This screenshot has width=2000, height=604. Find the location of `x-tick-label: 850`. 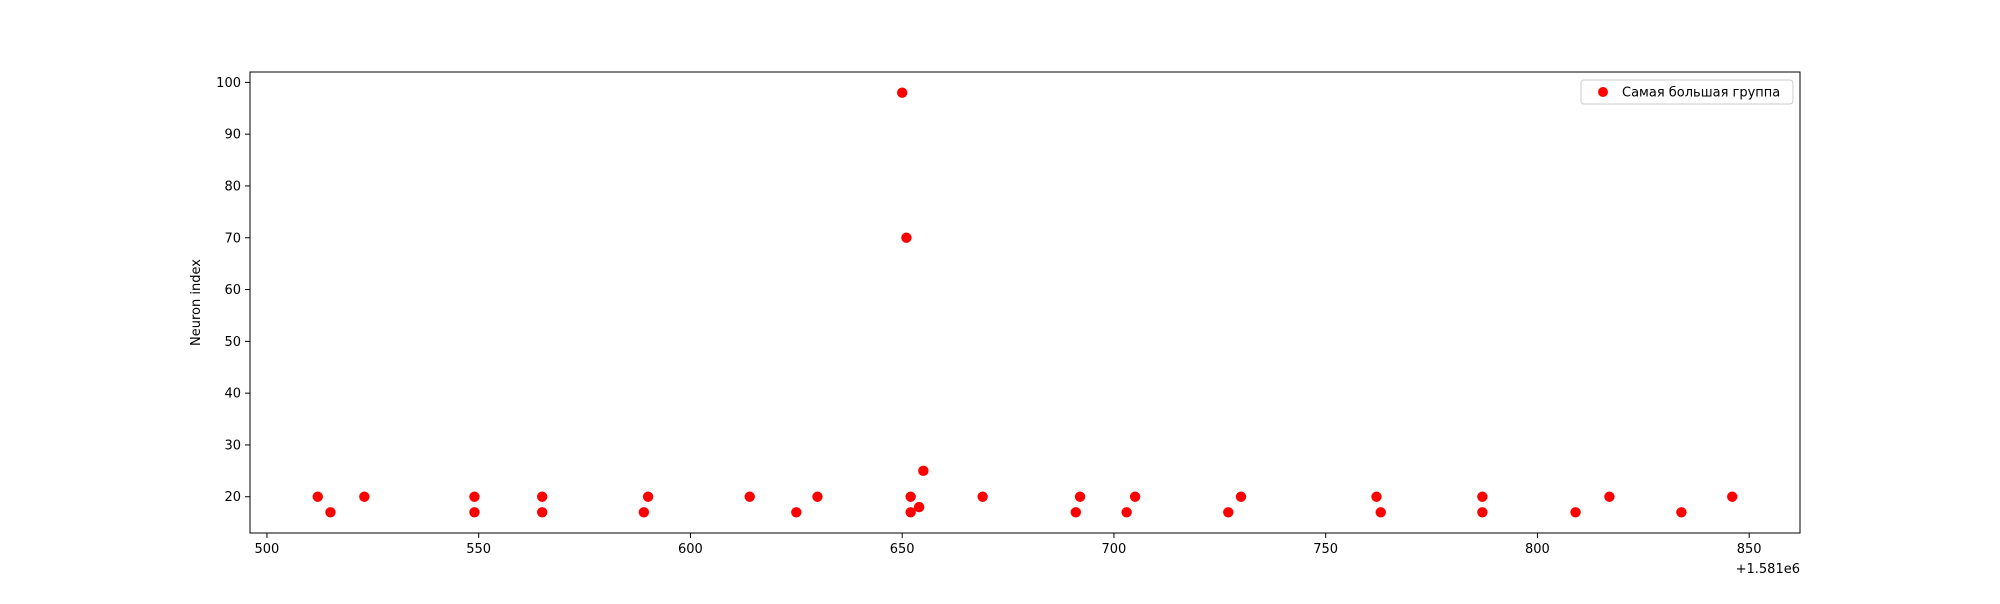

x-tick-label: 850 is located at coordinates (1749, 549).